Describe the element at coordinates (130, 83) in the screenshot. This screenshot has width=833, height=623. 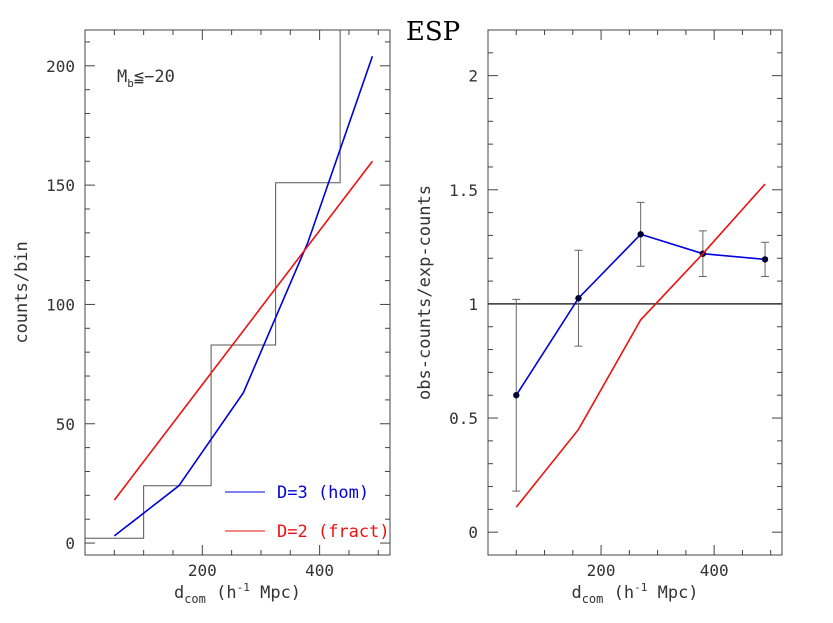
I see `annotation-subscript: b` at that location.